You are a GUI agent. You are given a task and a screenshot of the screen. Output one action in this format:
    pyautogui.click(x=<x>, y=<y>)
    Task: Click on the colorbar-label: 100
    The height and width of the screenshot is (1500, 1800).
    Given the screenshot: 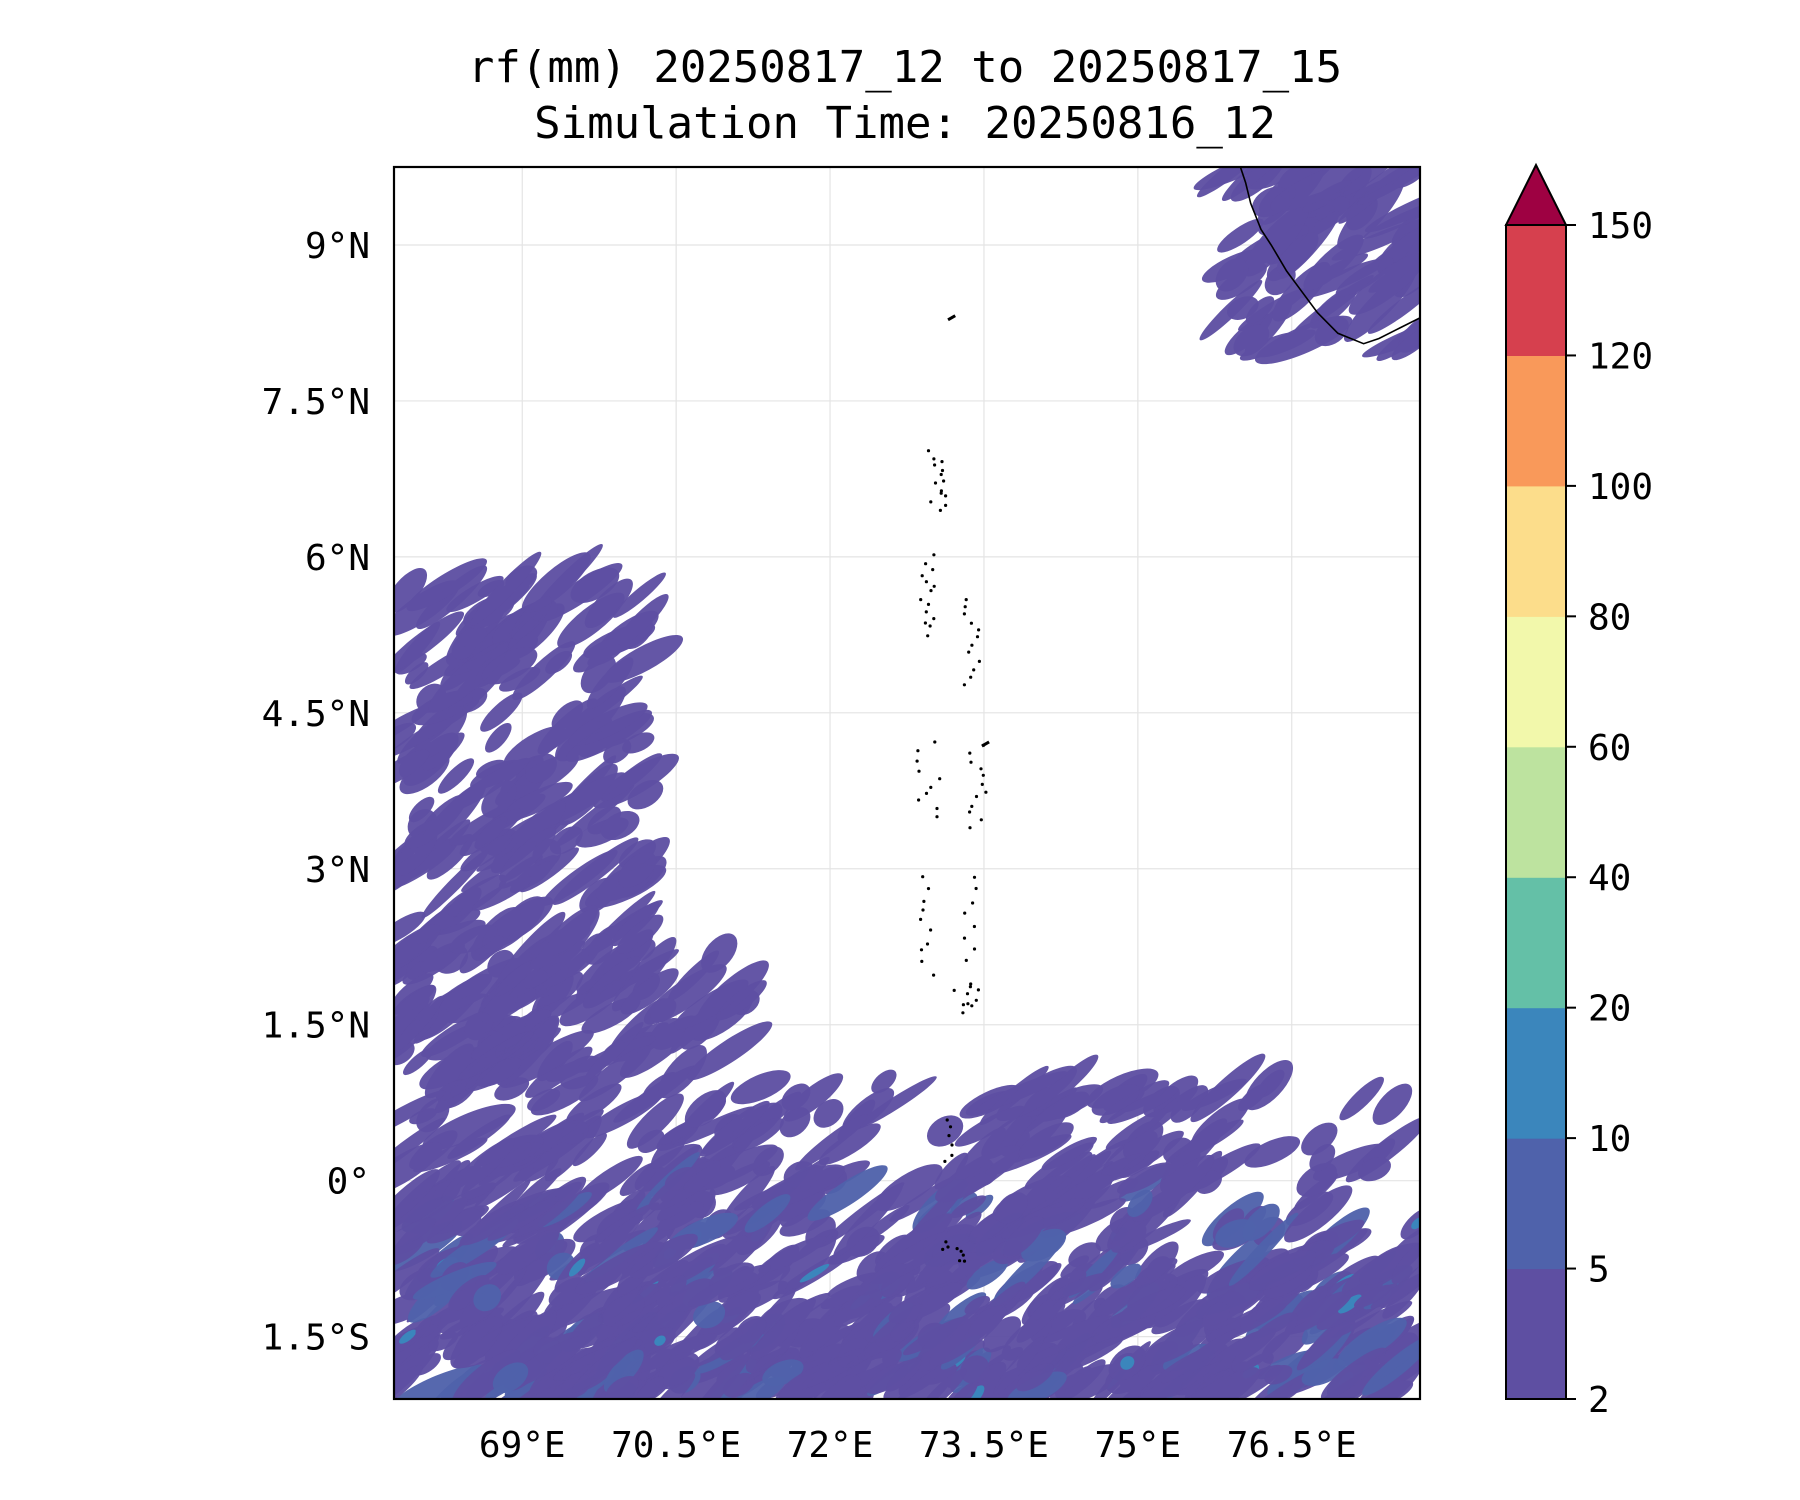 What is the action you would take?
    pyautogui.click(x=1620, y=487)
    